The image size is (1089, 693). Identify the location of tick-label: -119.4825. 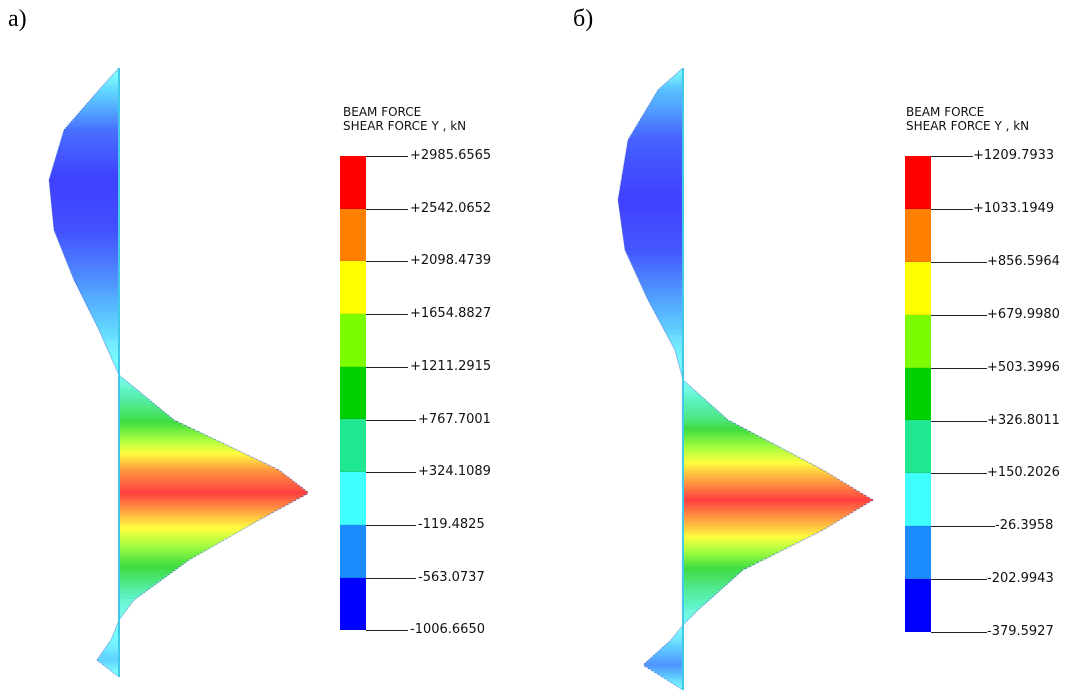
(451, 524).